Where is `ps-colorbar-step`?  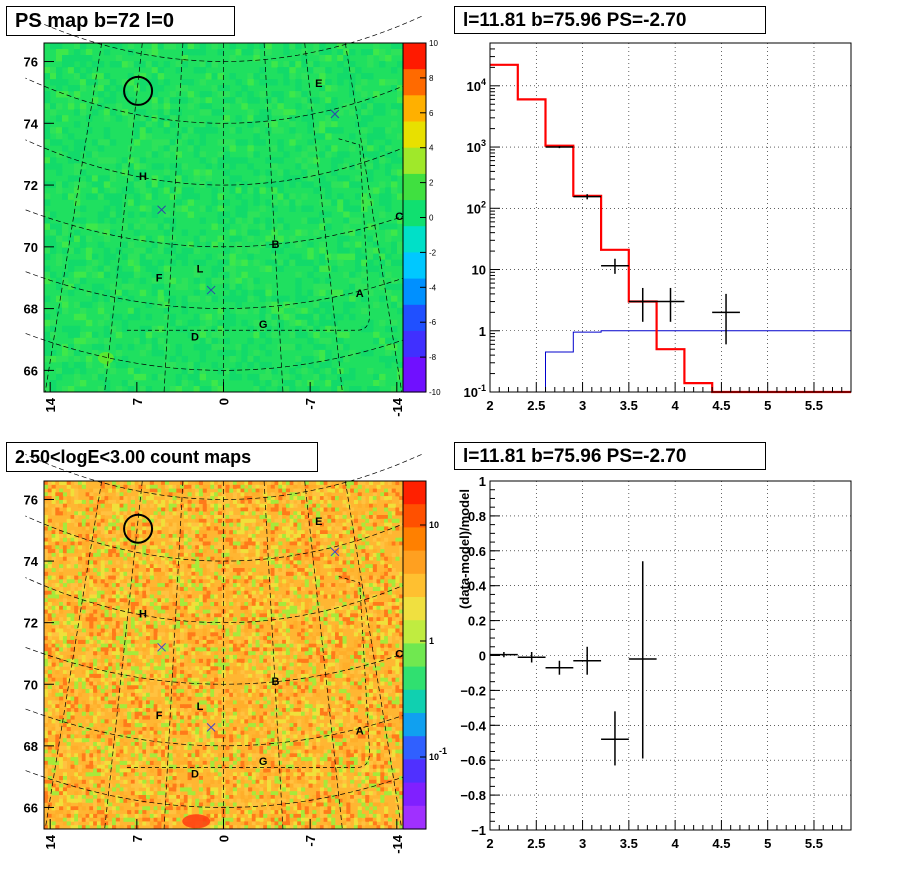 ps-colorbar-step is located at coordinates (414, 239).